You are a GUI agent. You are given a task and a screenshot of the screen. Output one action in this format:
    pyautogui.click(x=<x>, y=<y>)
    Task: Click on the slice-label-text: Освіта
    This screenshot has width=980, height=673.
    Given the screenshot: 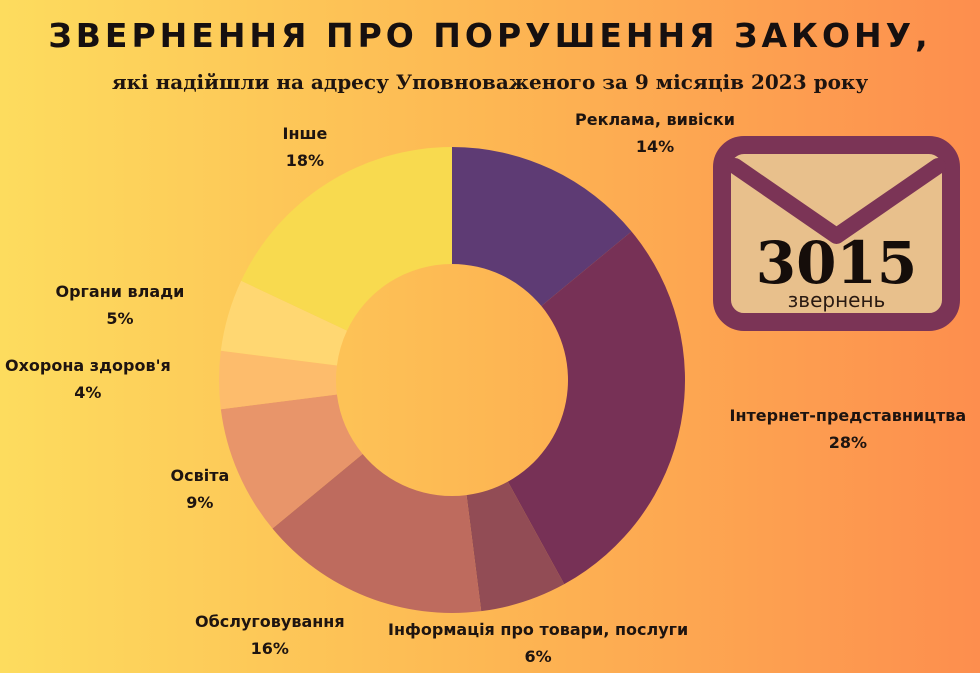 What is the action you would take?
    pyautogui.click(x=200, y=475)
    